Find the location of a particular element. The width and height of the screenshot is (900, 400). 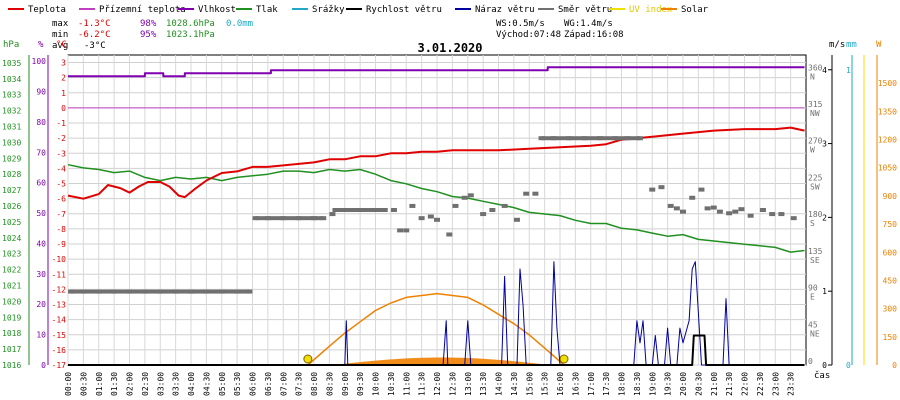

stat-min-press: 1023.1hPa is located at coordinates (190, 35).